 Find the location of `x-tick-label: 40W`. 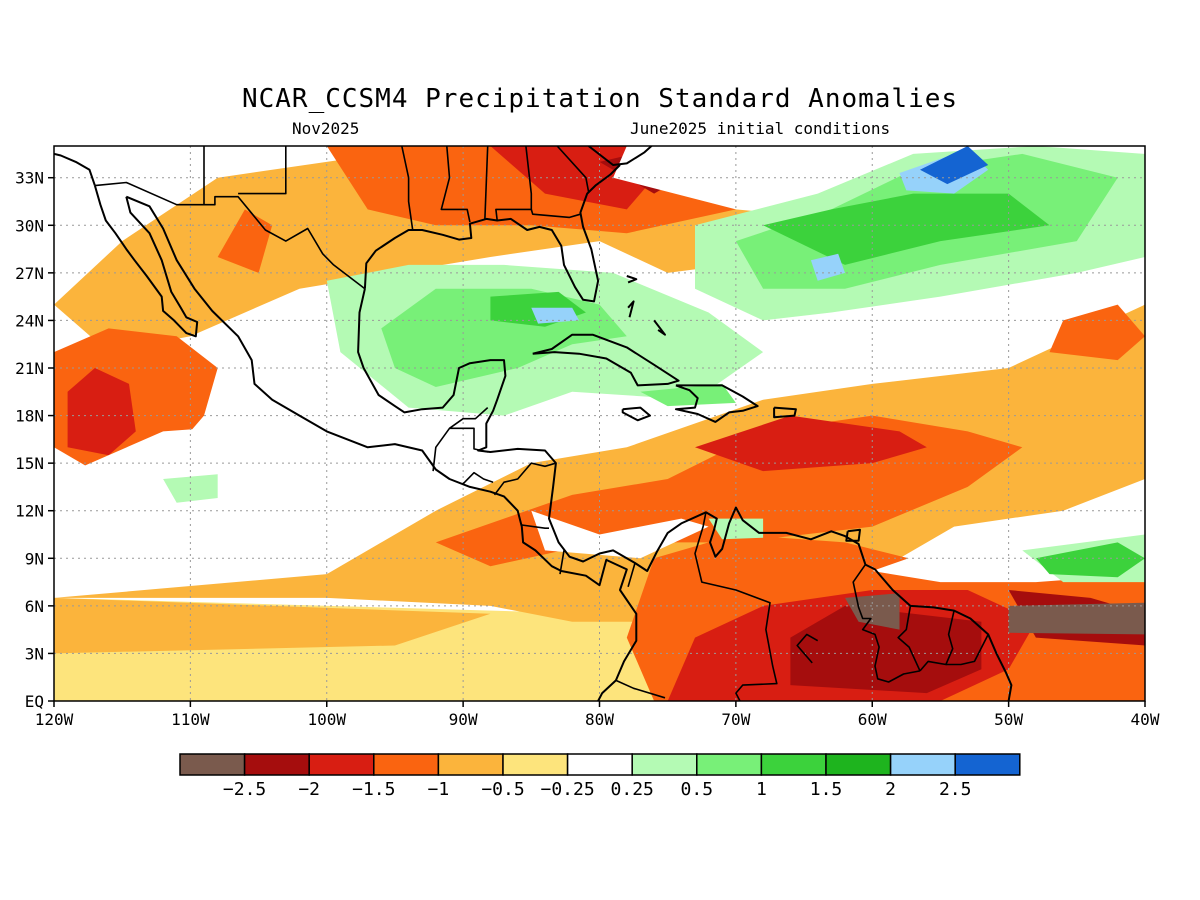

x-tick-label: 40W is located at coordinates (1145, 719).